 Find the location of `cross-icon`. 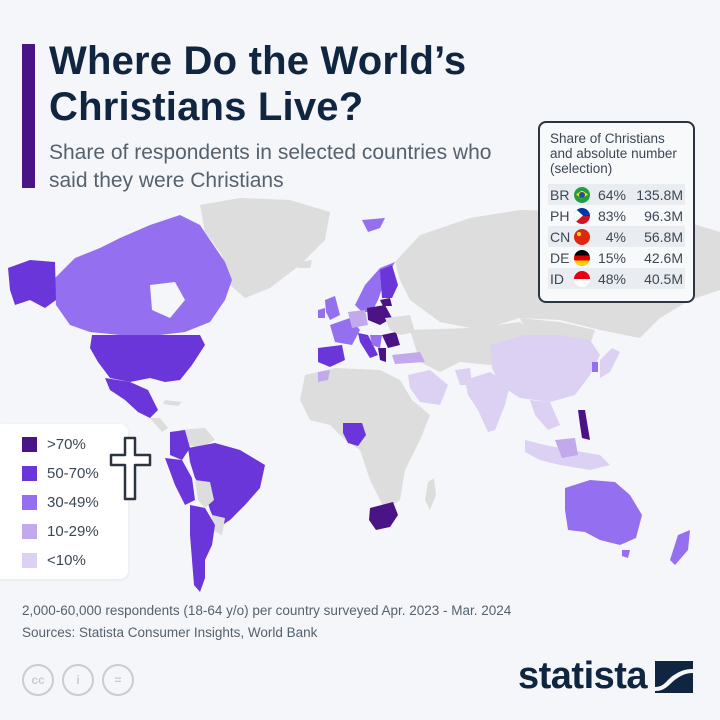

cross-icon is located at coordinates (130, 468).